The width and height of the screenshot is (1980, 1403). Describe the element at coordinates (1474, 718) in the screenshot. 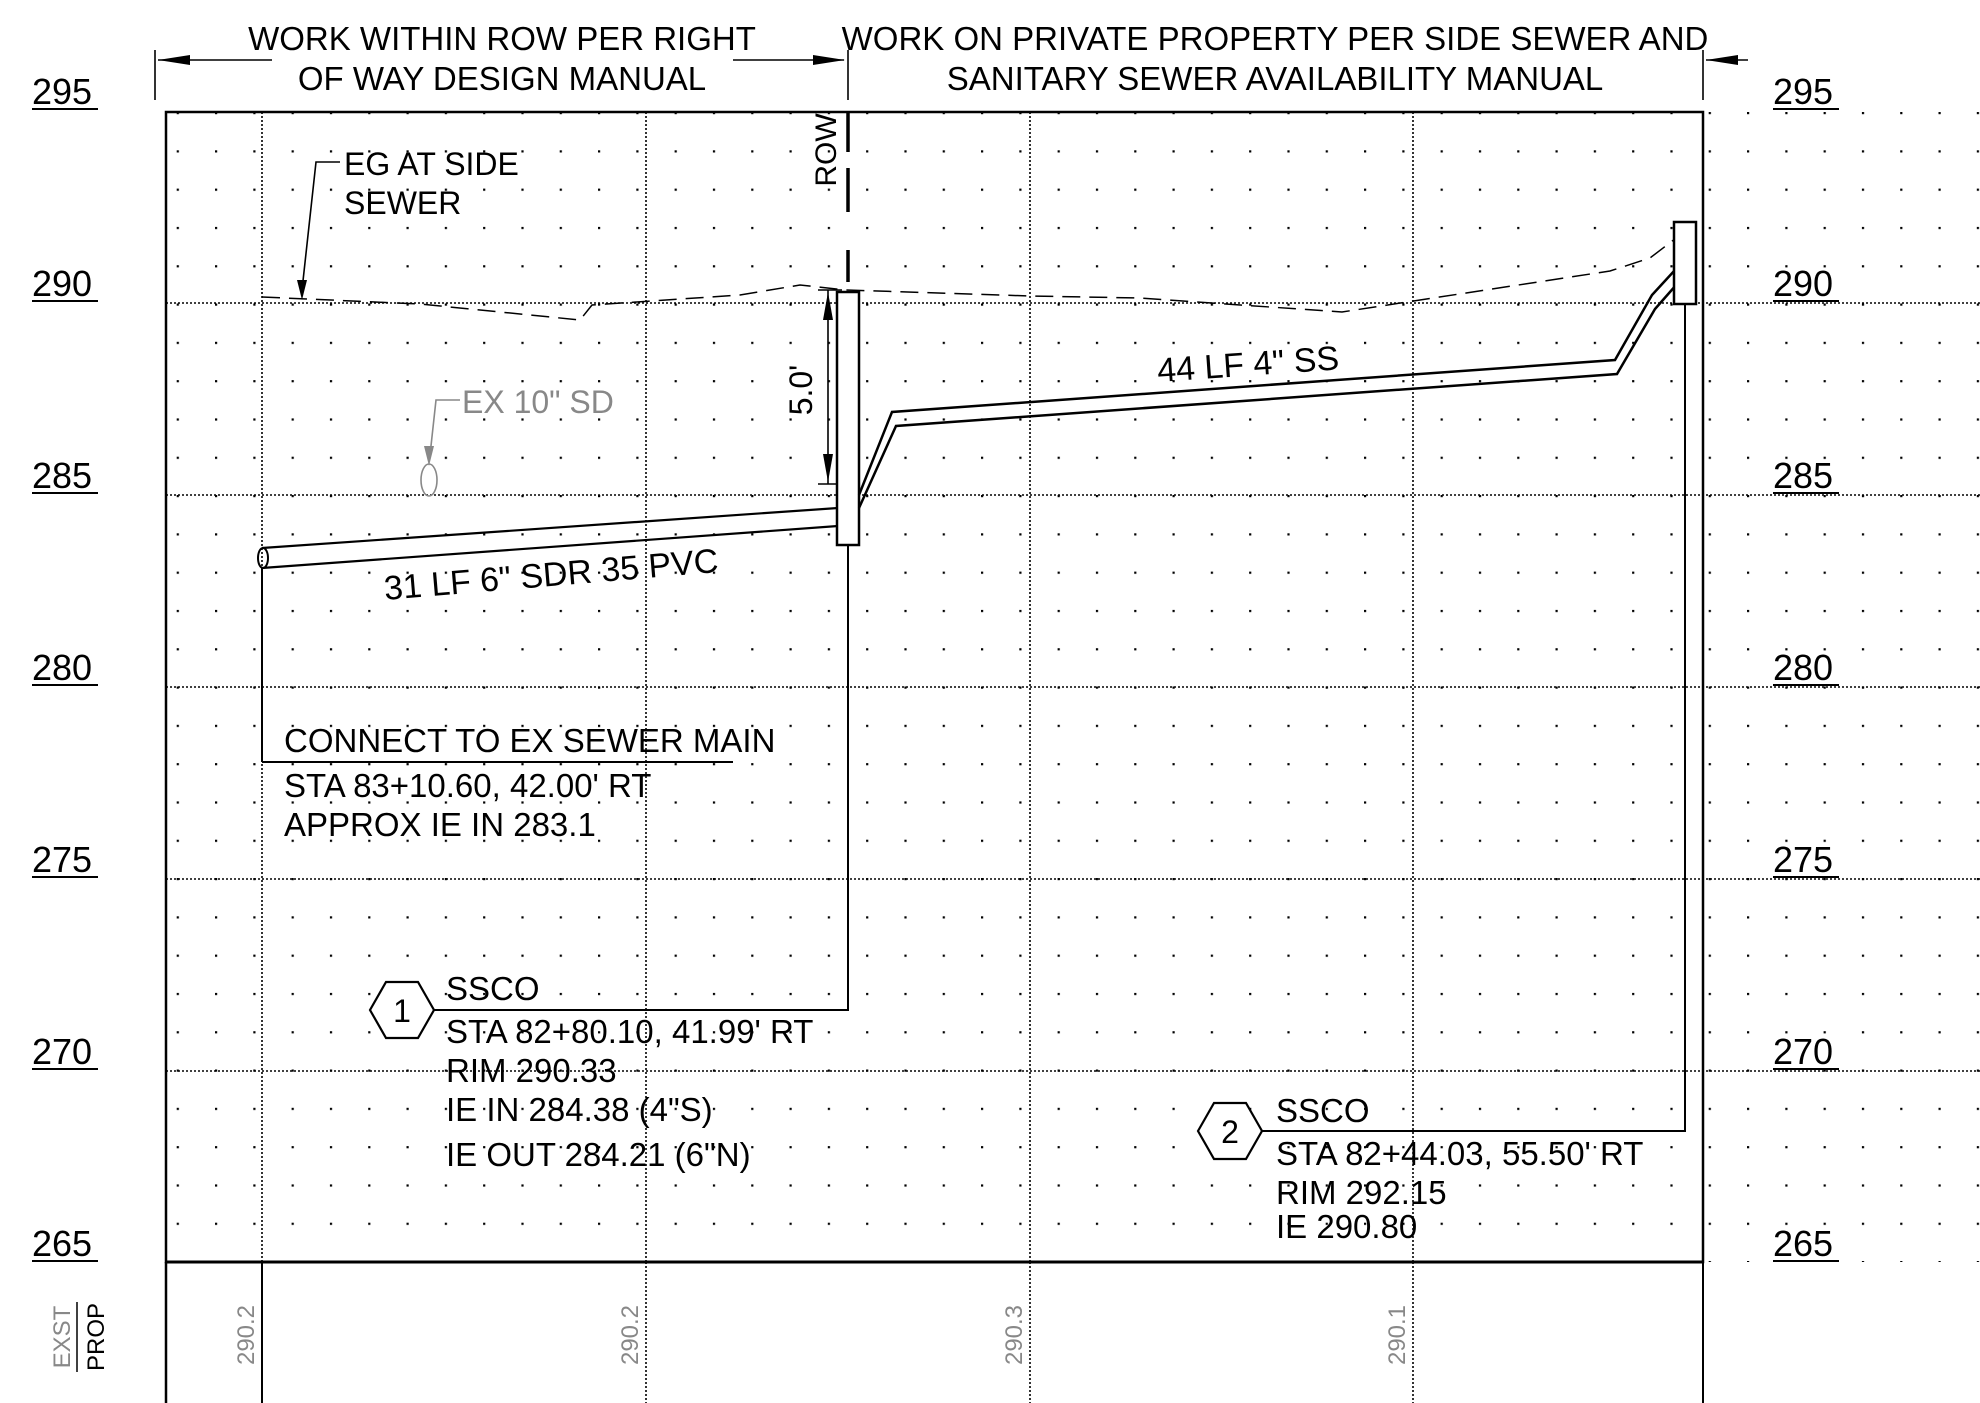

I see `callout-2-leader` at that location.